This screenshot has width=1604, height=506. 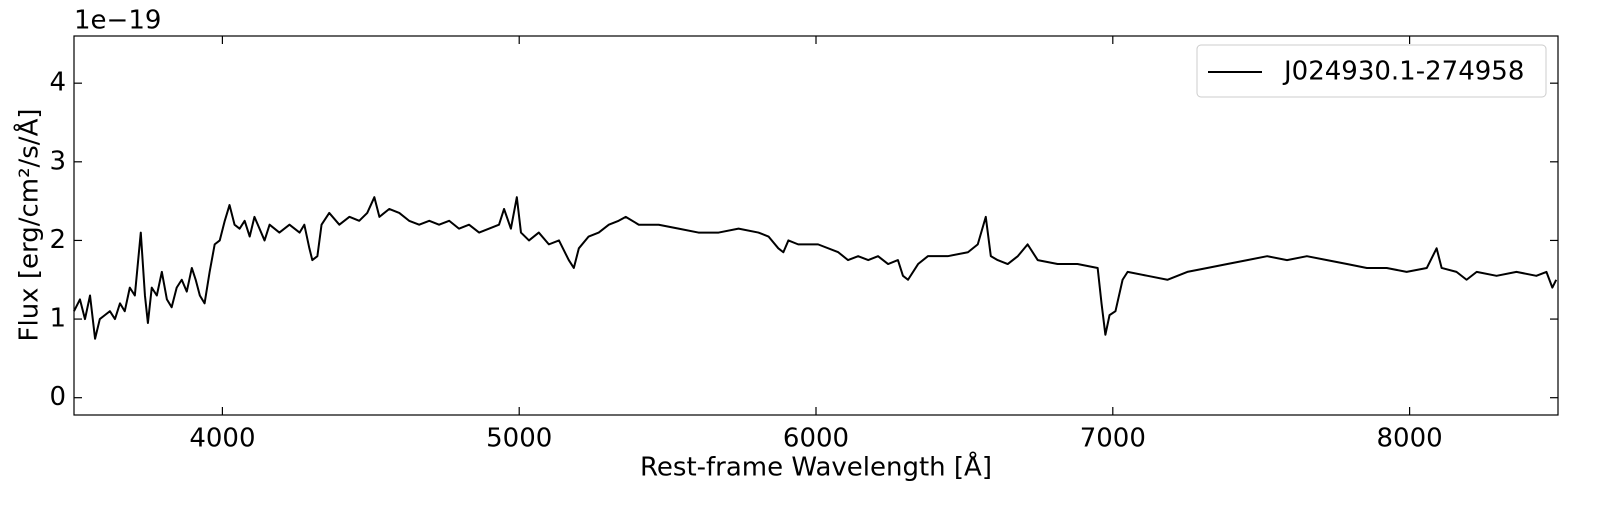 What do you see at coordinates (57, 161) in the screenshot?
I see `y-tick-label: 3` at bounding box center [57, 161].